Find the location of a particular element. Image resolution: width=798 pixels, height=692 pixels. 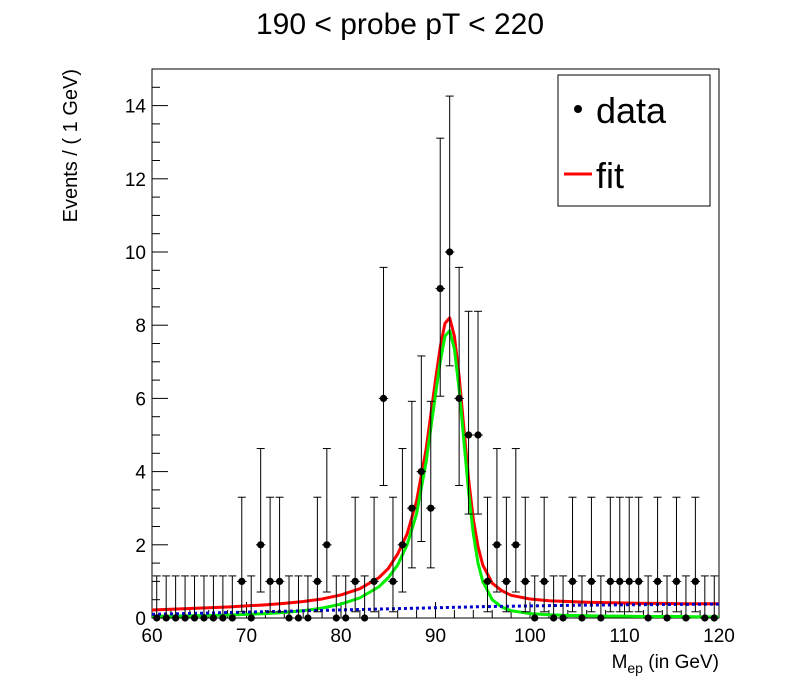

x-tick-label: 70 is located at coordinates (246, 636).